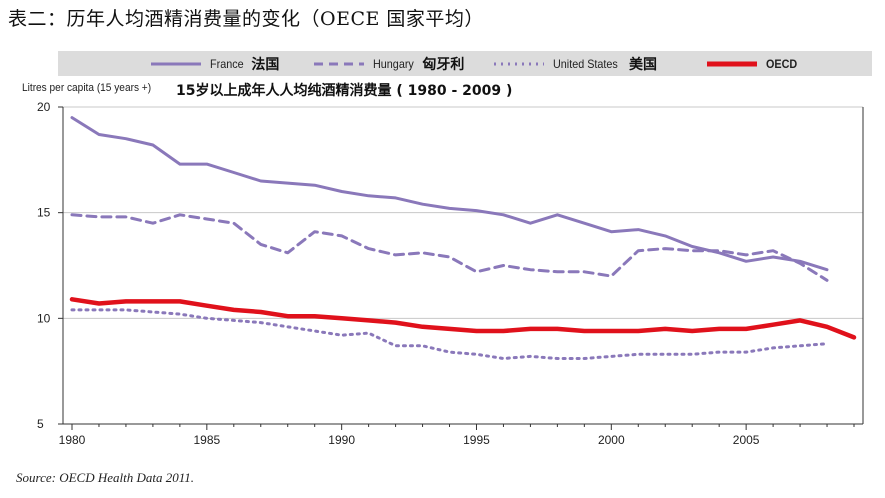  What do you see at coordinates (746, 440) in the screenshot?
I see `x-tick-label: 2005` at bounding box center [746, 440].